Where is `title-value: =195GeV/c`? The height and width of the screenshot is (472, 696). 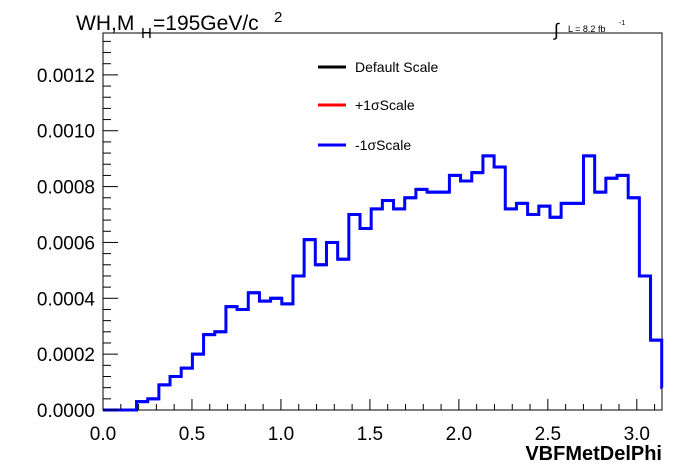
title-value: =195GeV/c is located at coordinates (206, 23).